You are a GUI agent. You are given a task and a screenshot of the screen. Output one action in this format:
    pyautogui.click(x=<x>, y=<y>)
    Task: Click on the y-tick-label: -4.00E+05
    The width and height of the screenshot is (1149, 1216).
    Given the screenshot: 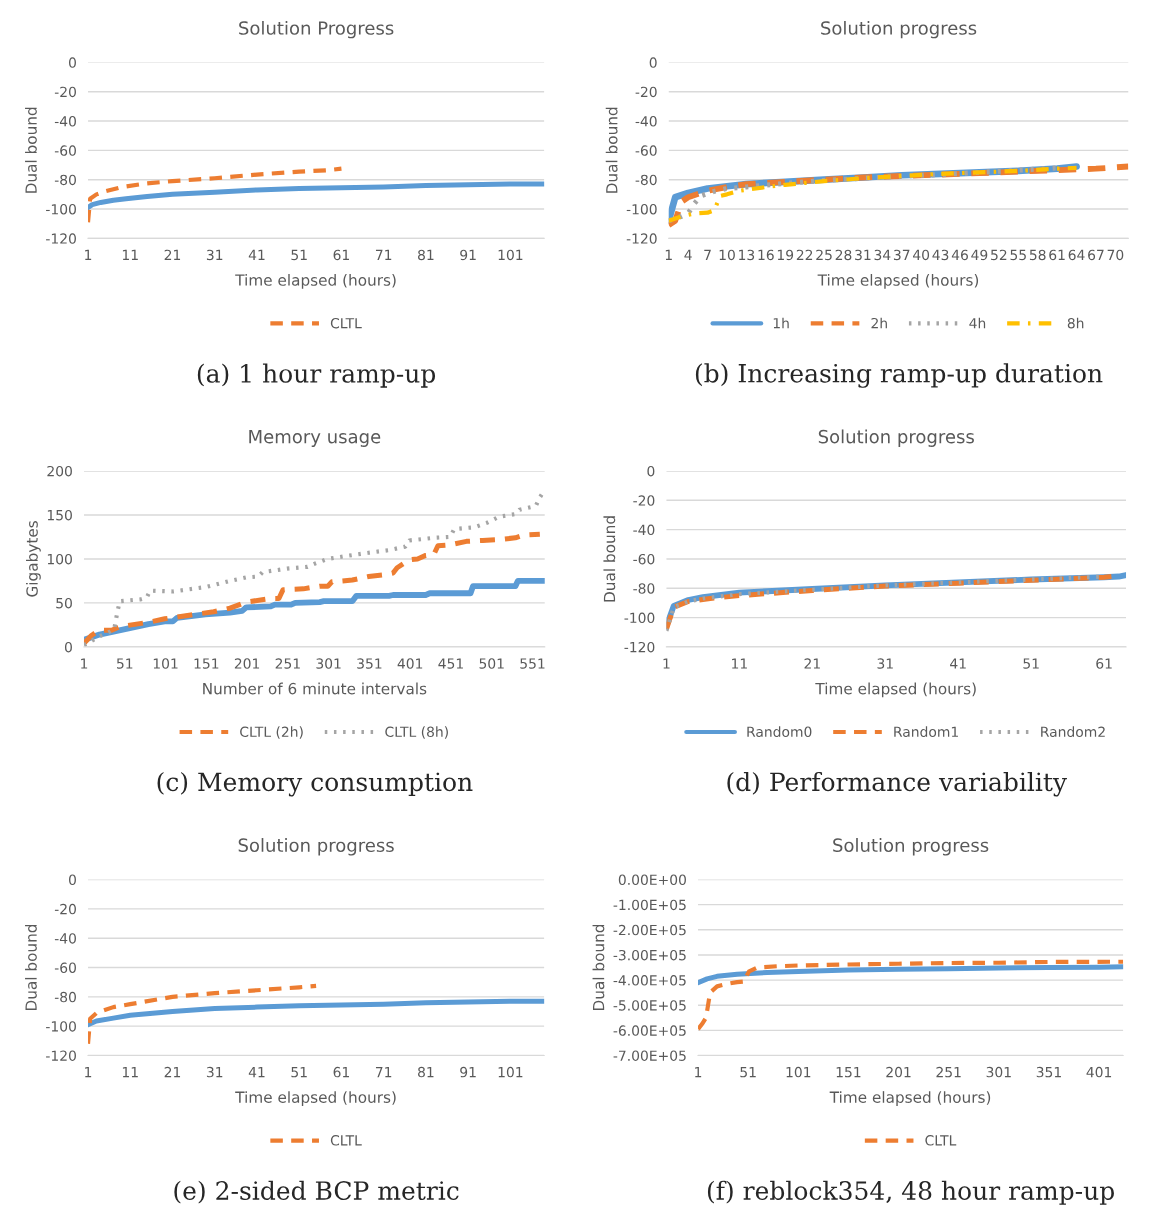 What is the action you would take?
    pyautogui.click(x=649, y=980)
    